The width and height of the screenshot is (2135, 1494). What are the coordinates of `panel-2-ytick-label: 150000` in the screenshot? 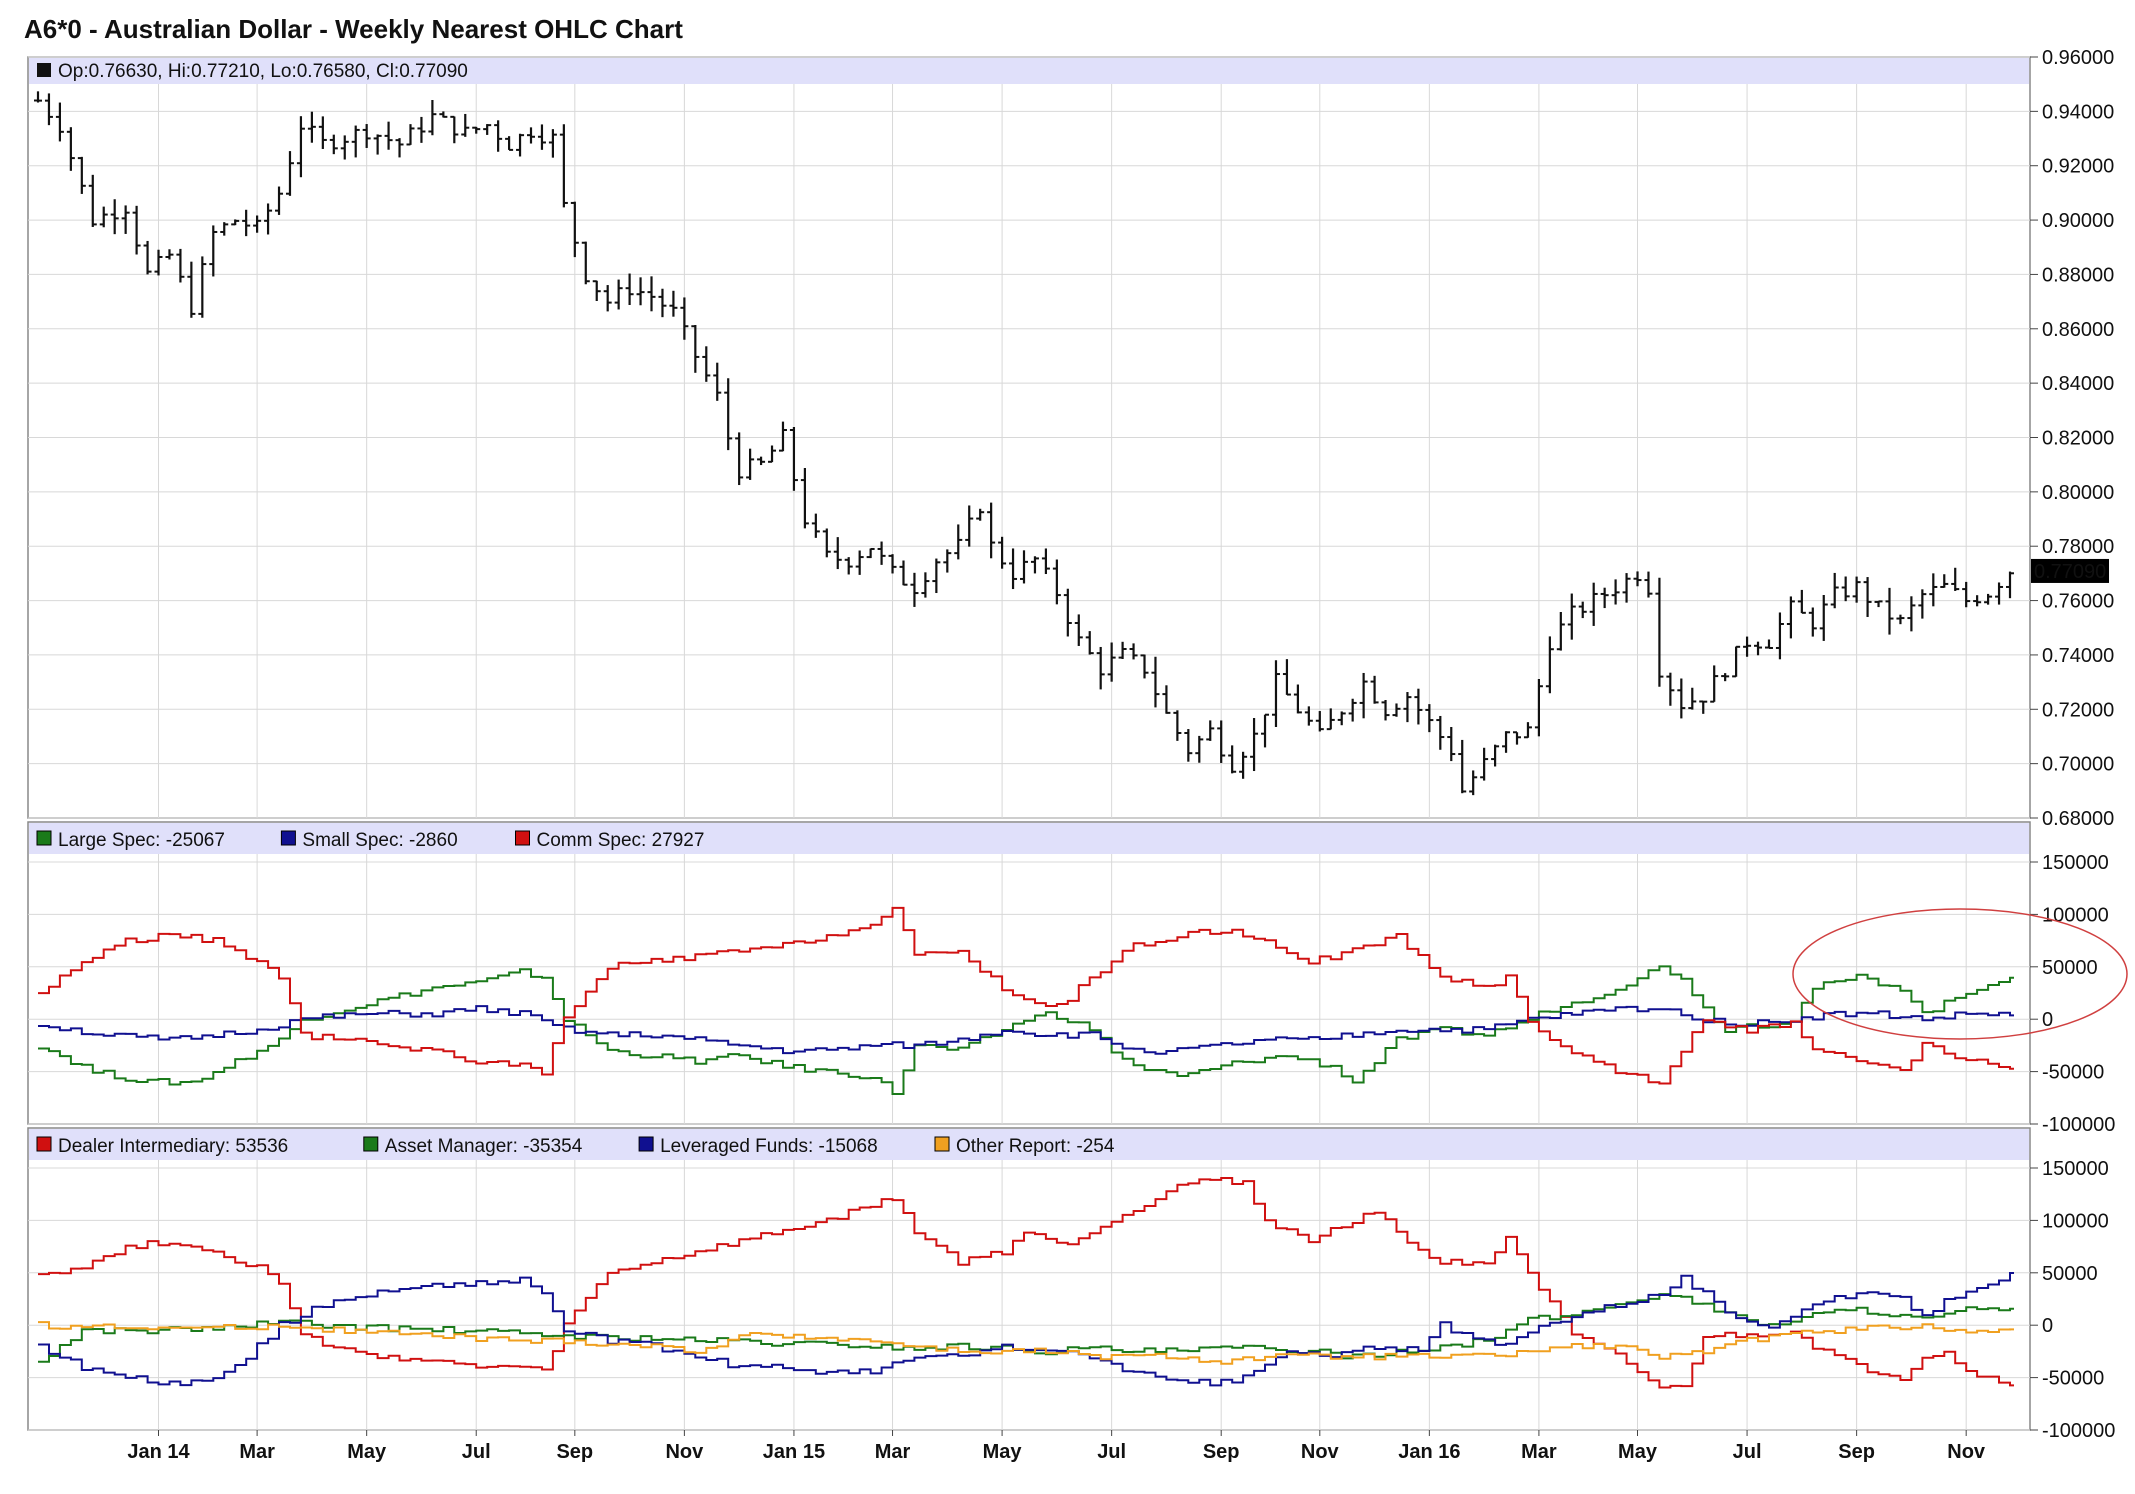 It's located at (2075, 1169).